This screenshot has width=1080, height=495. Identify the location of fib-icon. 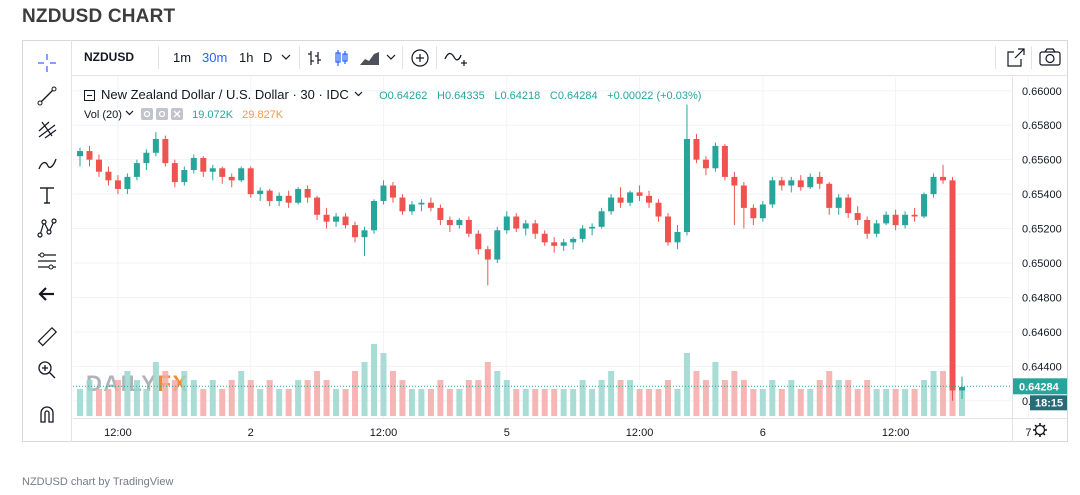
(47, 261).